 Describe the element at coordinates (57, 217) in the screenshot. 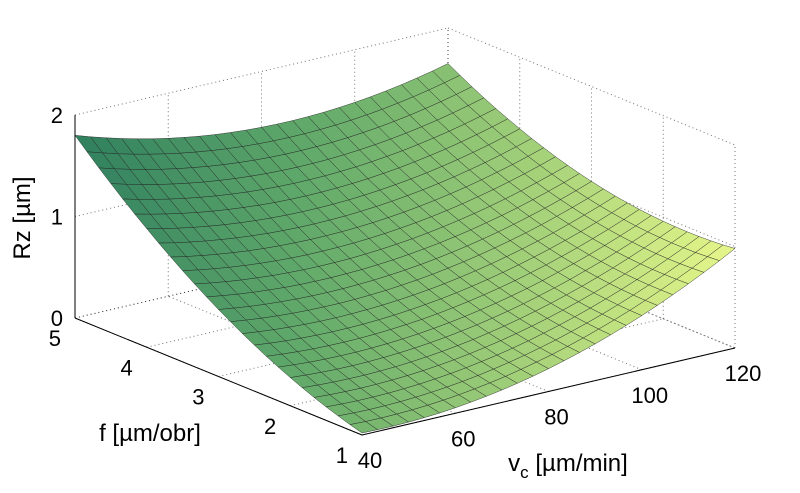

I see `z-tick-label: 1` at that location.